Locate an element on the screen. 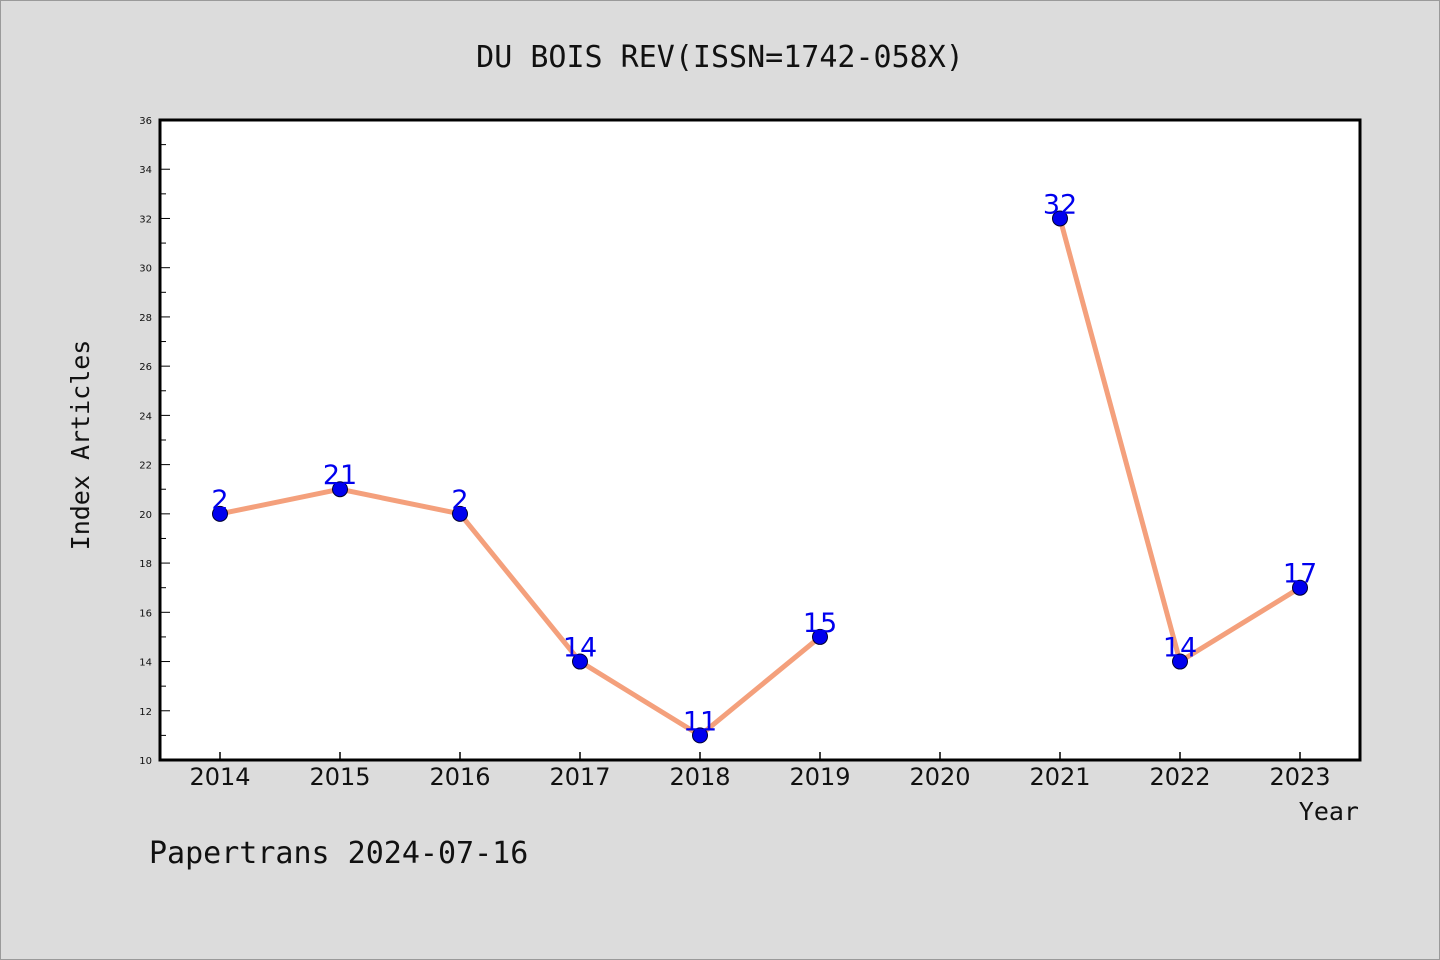 This screenshot has height=960, width=1440. y-tick-label: 14 is located at coordinates (145, 663).